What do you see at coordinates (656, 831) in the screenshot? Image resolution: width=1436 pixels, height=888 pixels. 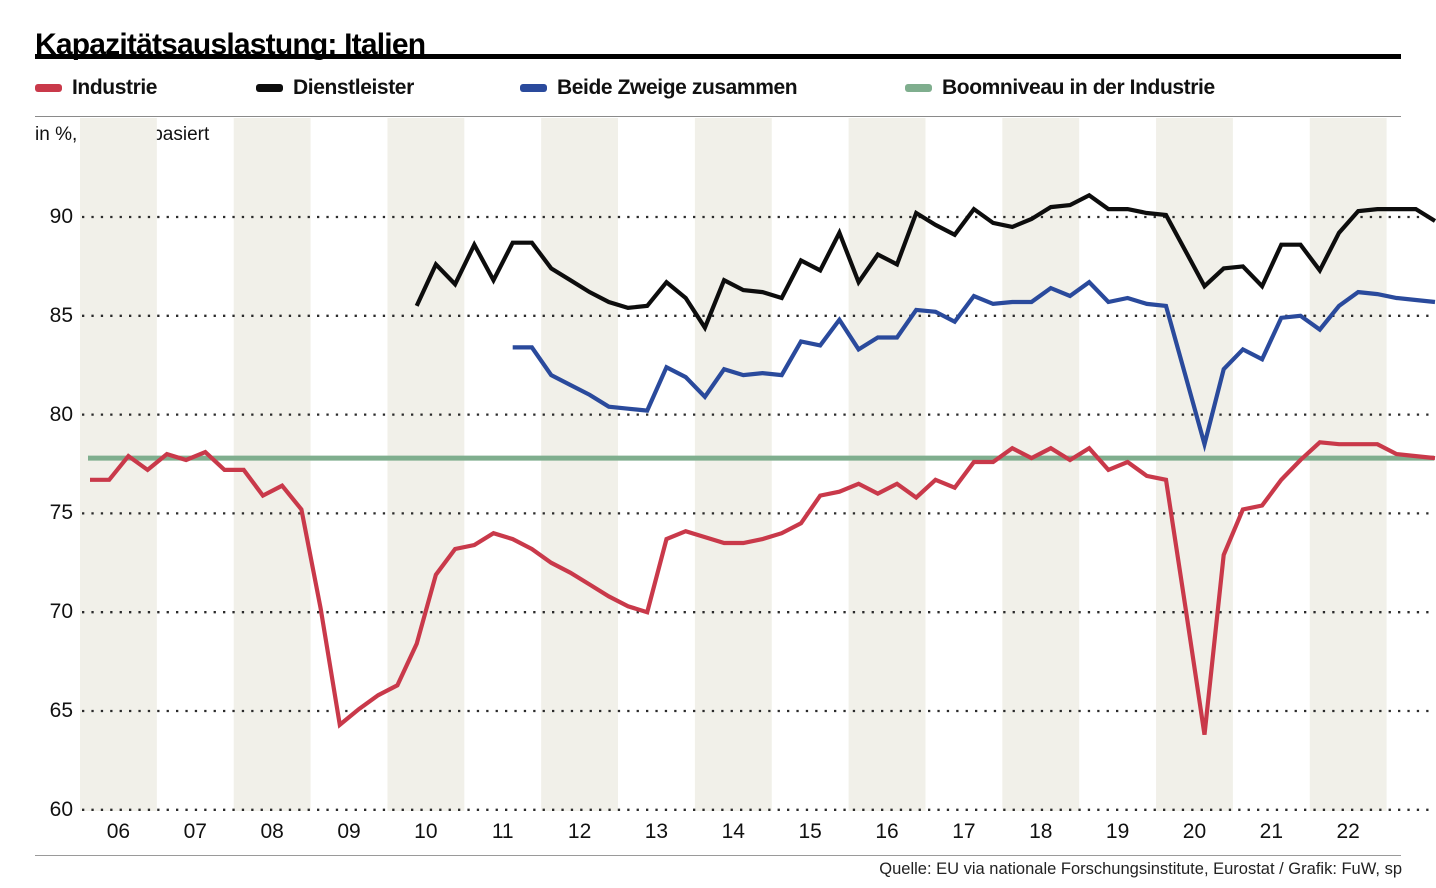 I see `x-tick-label-13: 13` at bounding box center [656, 831].